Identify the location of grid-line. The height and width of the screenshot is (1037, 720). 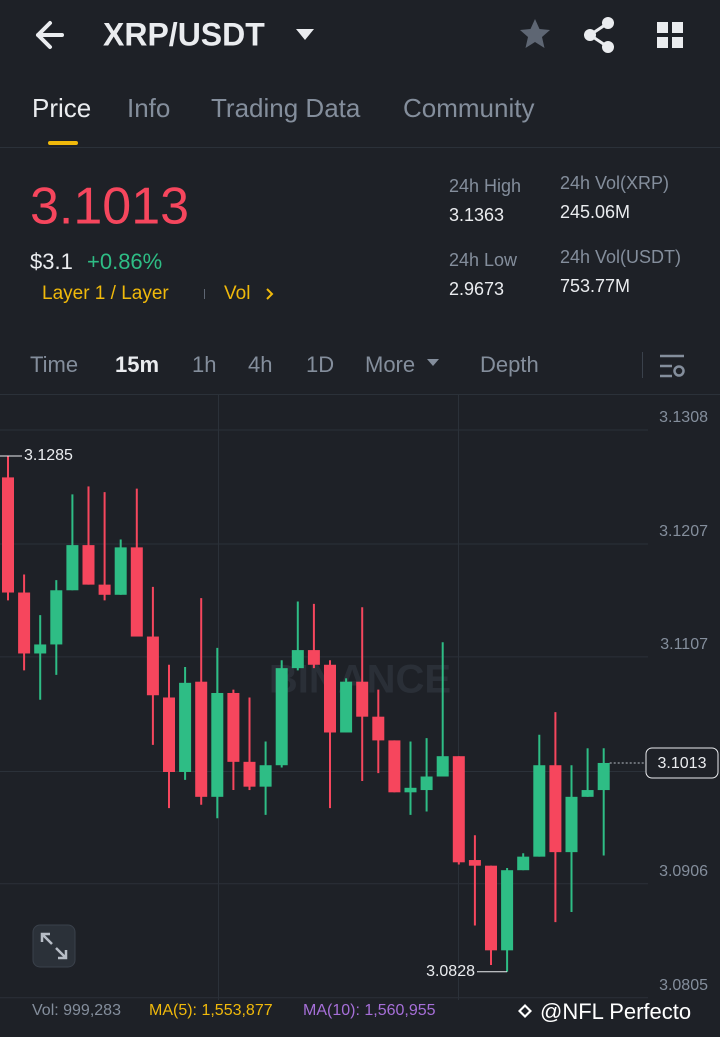
(324, 771).